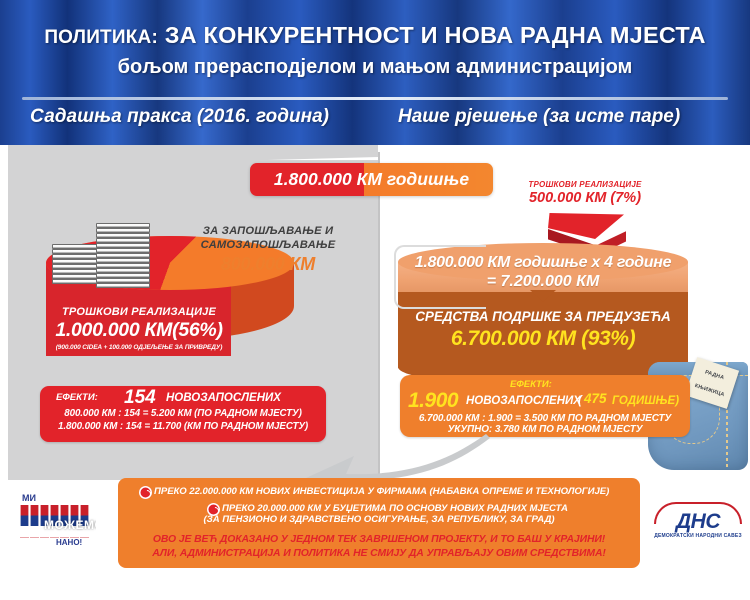 This screenshot has height=600, width=750. I want to click on right-cylinder-line1: 1.800.000 КМ годишње x 4 године, so click(543, 262).